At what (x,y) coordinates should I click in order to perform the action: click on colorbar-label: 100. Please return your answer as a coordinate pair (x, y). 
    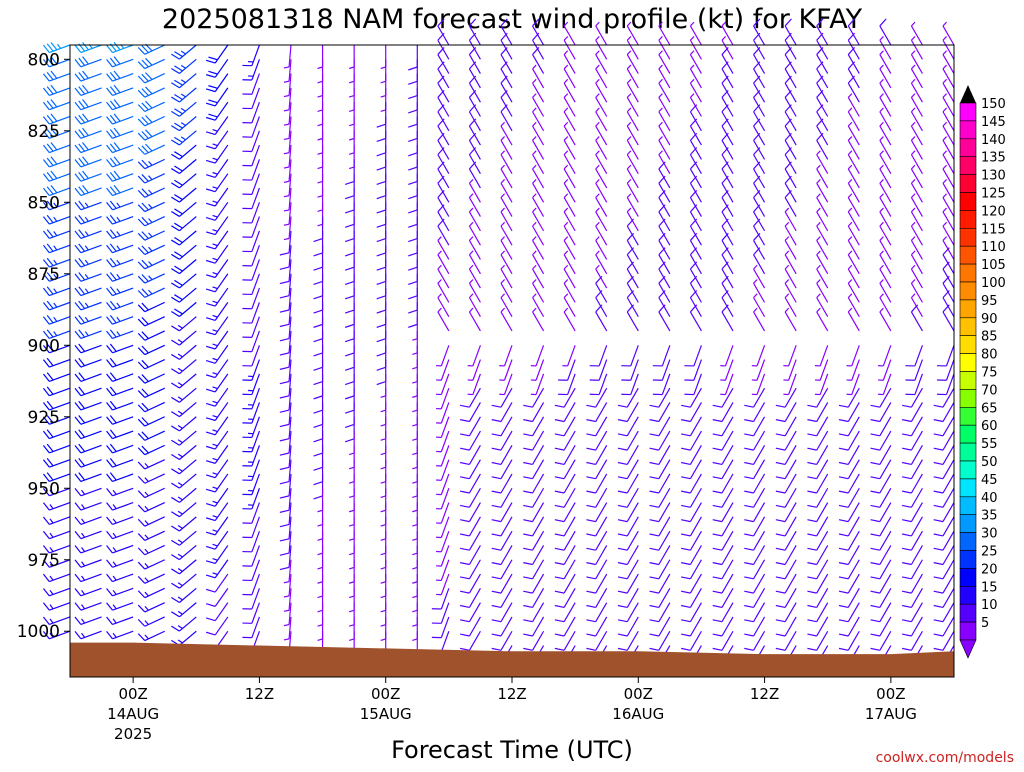
    Looking at the image, I should click on (993, 283).